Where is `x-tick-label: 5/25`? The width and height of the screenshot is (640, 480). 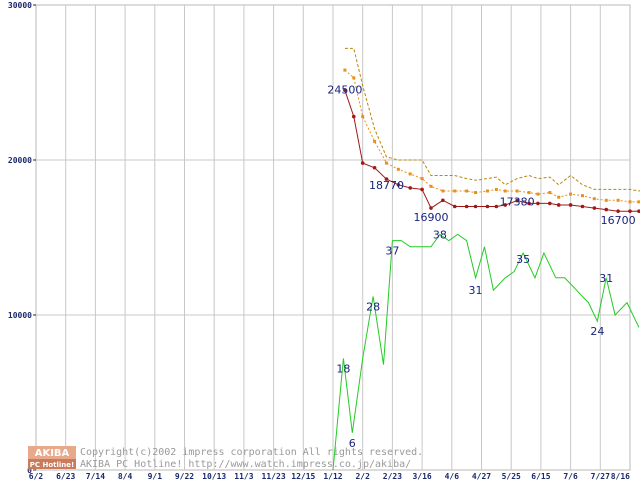 x-tick-label: 5/25 is located at coordinates (511, 476).